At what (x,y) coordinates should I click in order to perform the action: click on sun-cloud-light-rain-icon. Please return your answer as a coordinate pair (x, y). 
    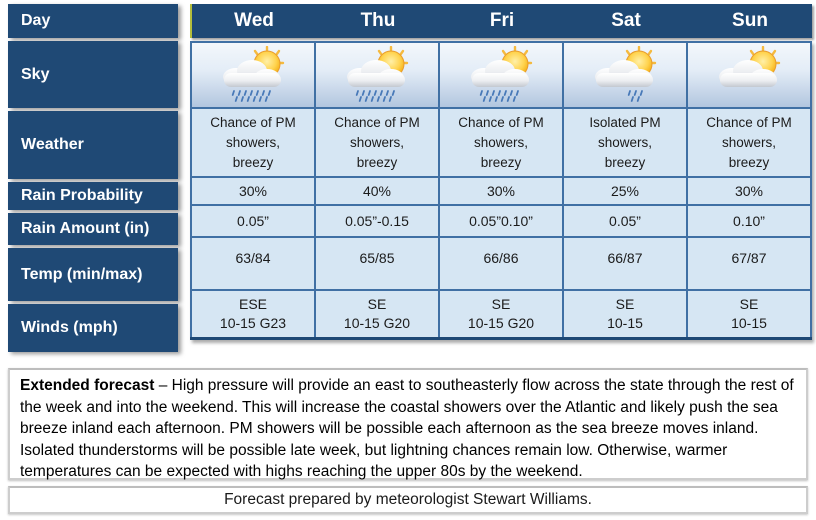
    Looking at the image, I should click on (625, 75).